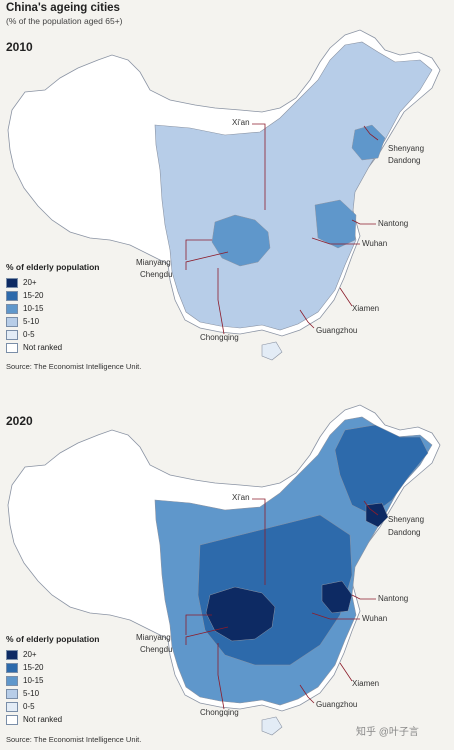 The height and width of the screenshot is (750, 454). I want to click on city-label-wuhan-2020: Wuhan, so click(375, 618).